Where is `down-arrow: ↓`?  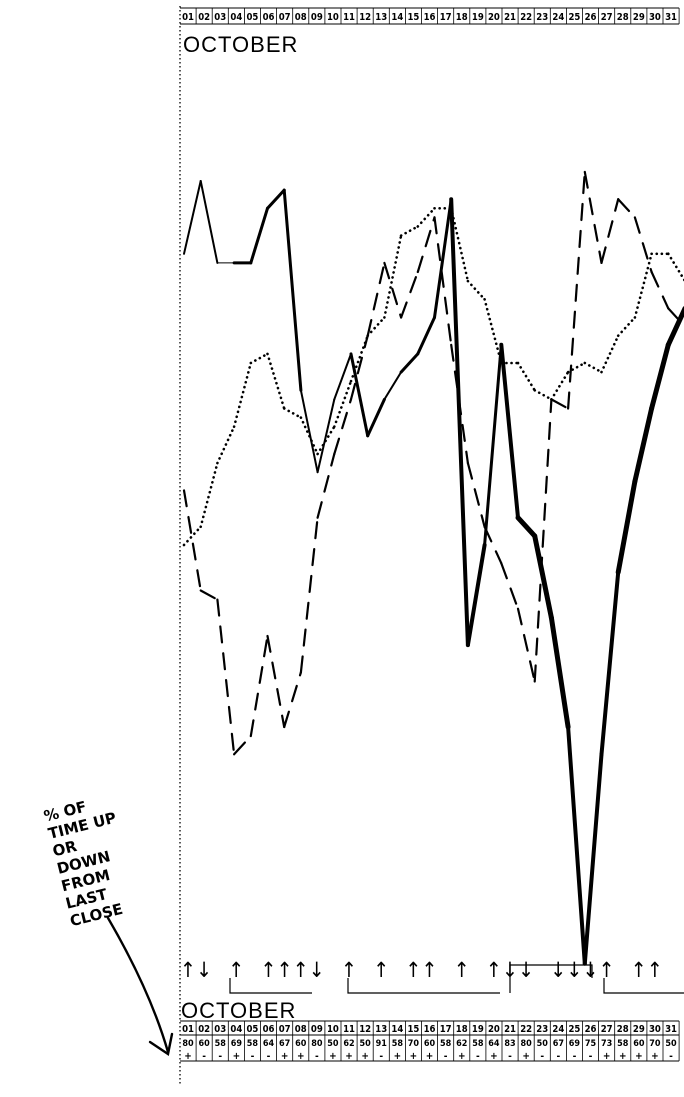 down-arrow: ↓ is located at coordinates (317, 970).